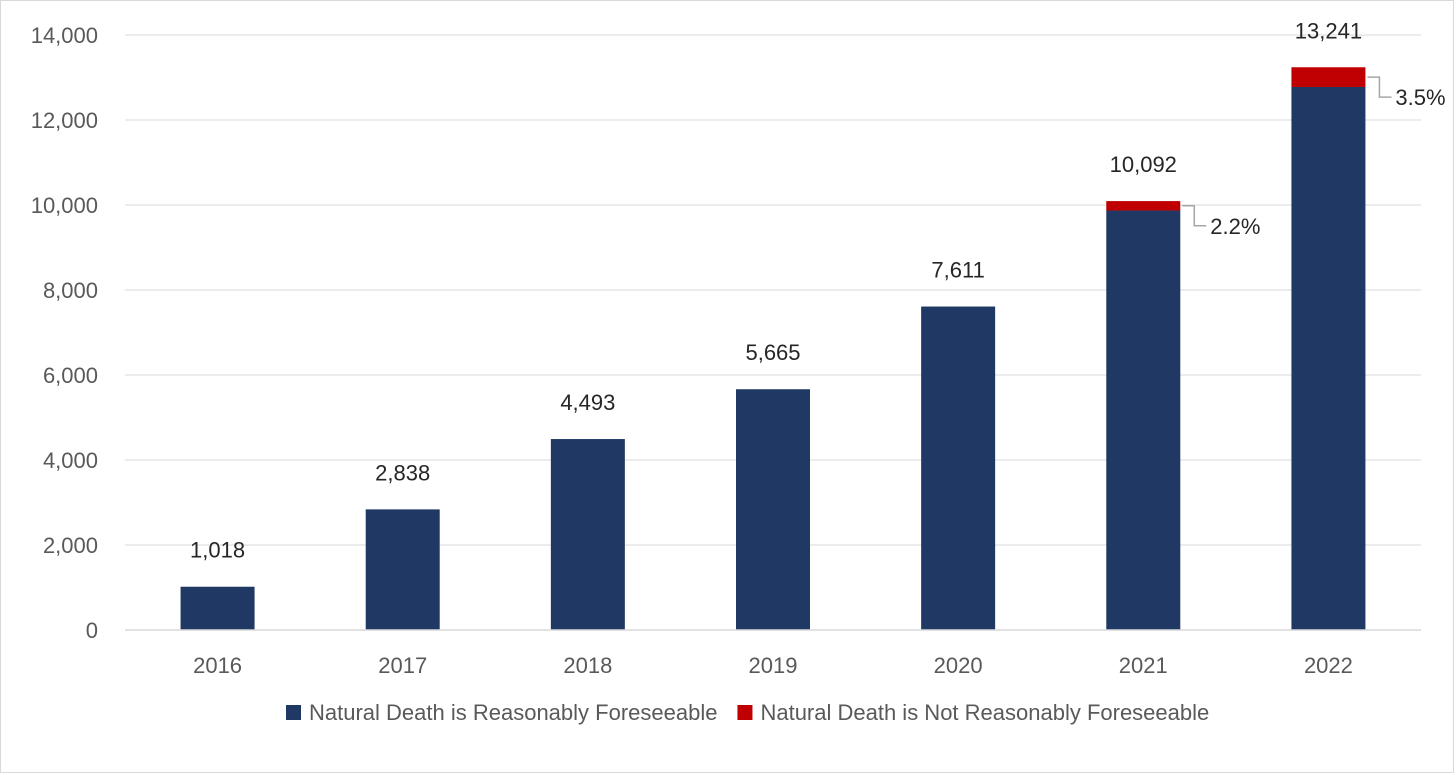  I want to click on total-data-label: 7,611, so click(957, 270).